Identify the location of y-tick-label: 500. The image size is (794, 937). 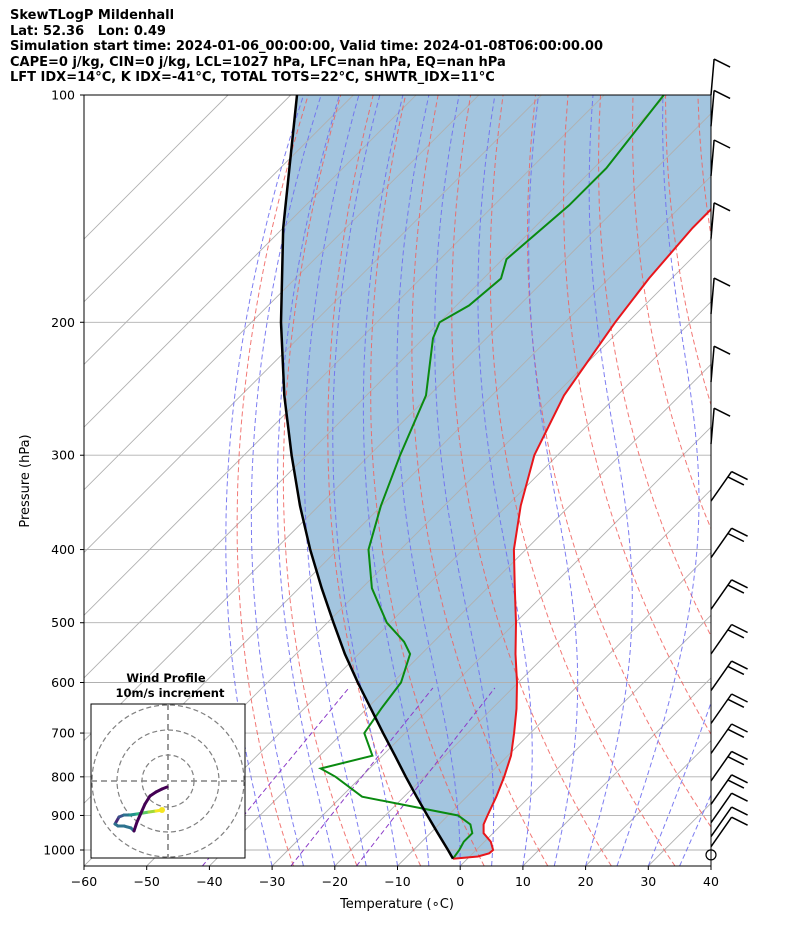
(63, 622).